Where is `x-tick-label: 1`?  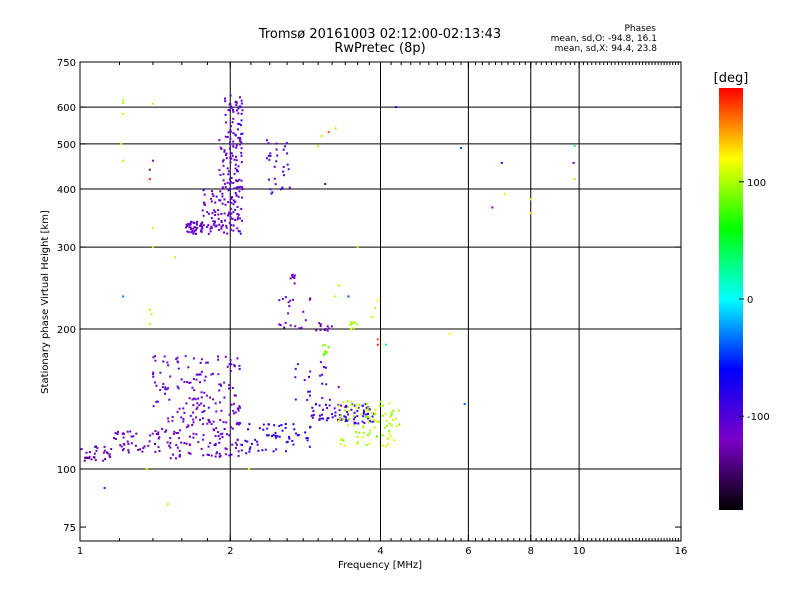
x-tick-label: 1 is located at coordinates (80, 551).